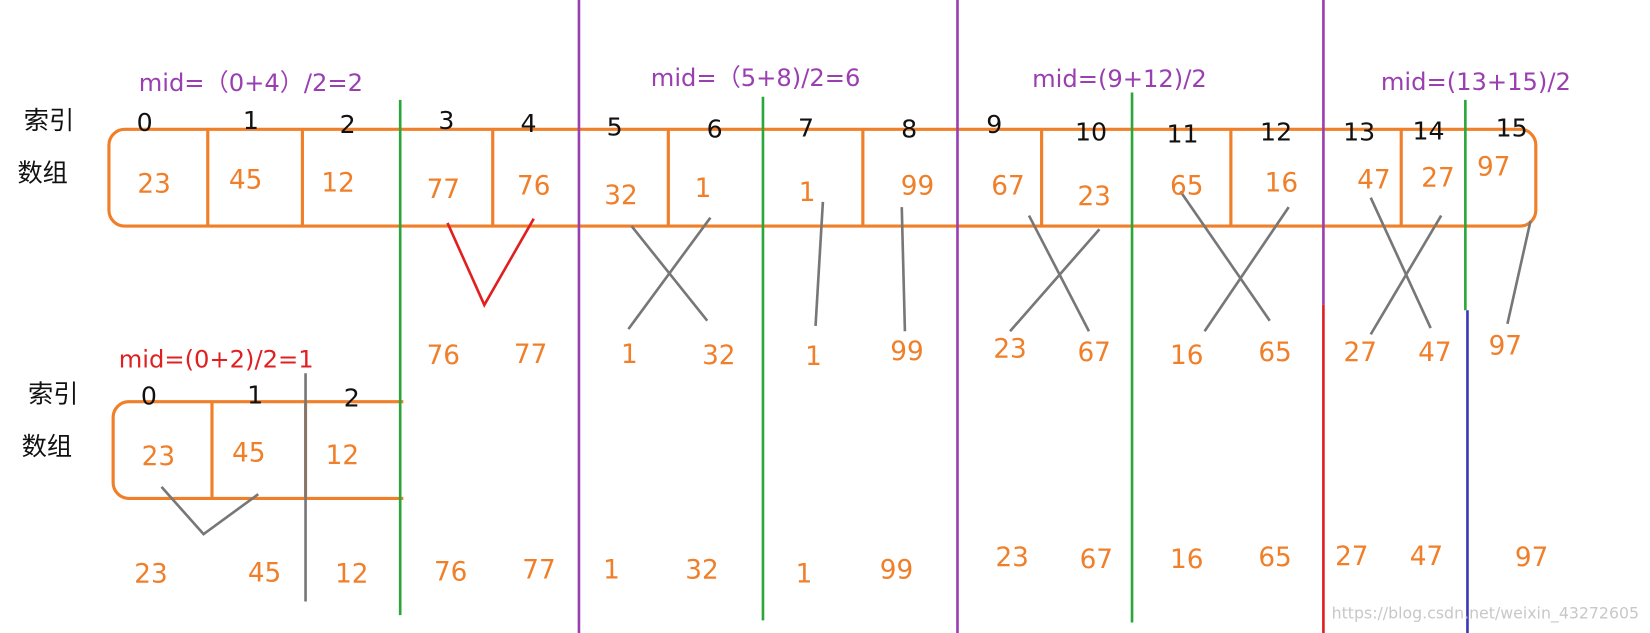 This screenshot has width=1650, height=633. I want to click on merge-mark, so click(490, 263).